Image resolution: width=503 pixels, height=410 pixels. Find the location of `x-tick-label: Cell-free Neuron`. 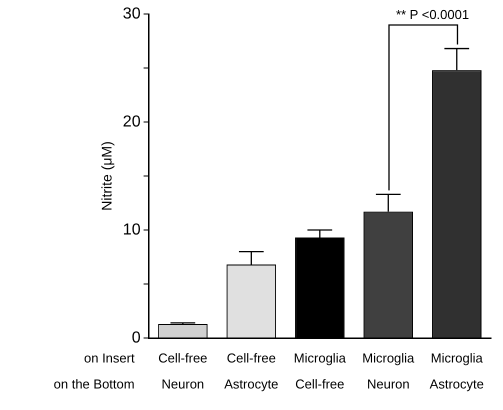

x-tick-label: Cell-free Neuron is located at coordinates (183, 371).